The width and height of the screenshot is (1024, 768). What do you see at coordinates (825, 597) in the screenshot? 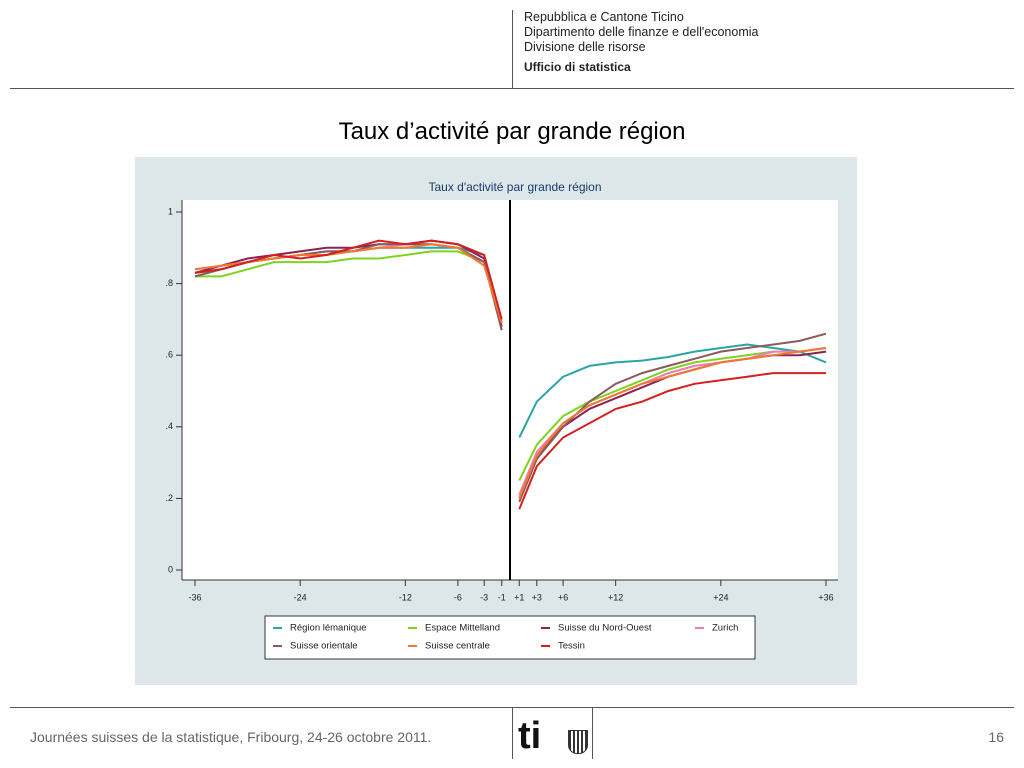
I see `x-tick-label: +36` at bounding box center [825, 597].